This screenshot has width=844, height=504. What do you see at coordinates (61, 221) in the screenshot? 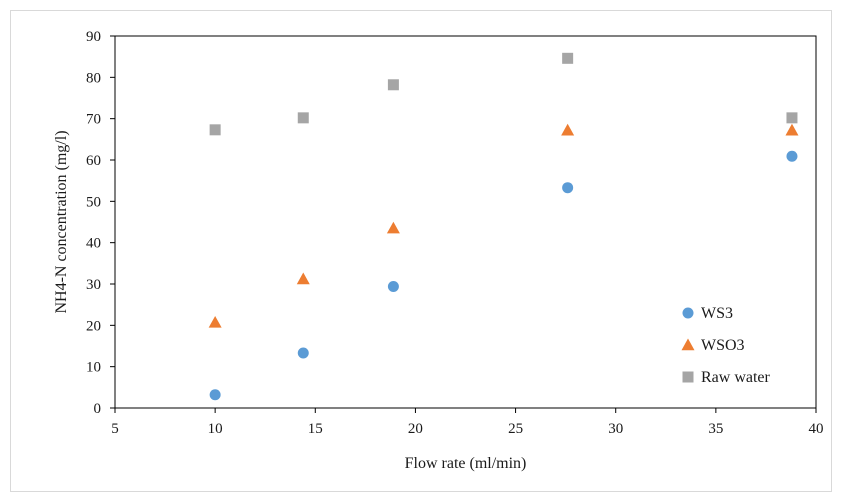
I see `y-axis-title: NH4-N concentration (mg/l)` at bounding box center [61, 221].